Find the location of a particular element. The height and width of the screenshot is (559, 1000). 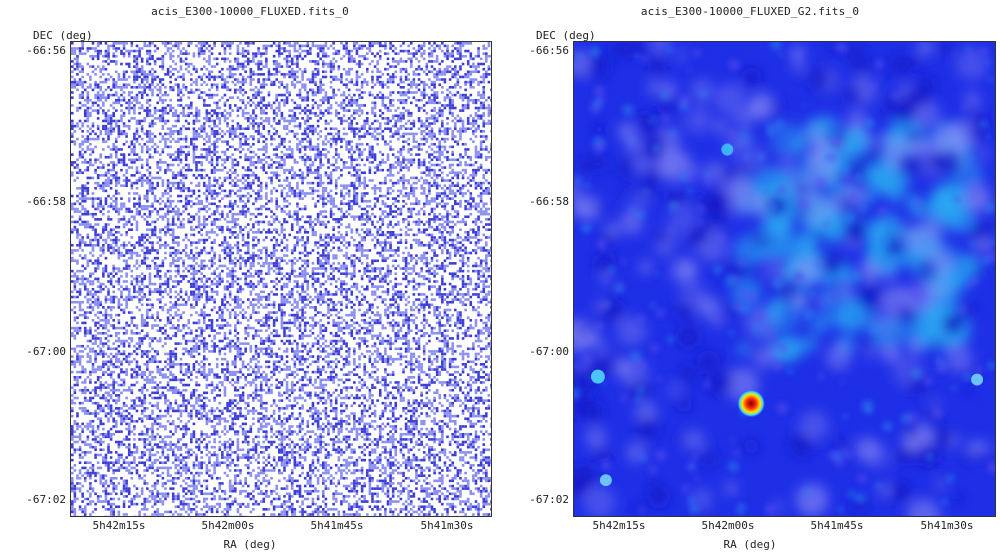

panel-title: acis_E300-10000_FLUXED_G2.fits_0 is located at coordinates (750, 11).